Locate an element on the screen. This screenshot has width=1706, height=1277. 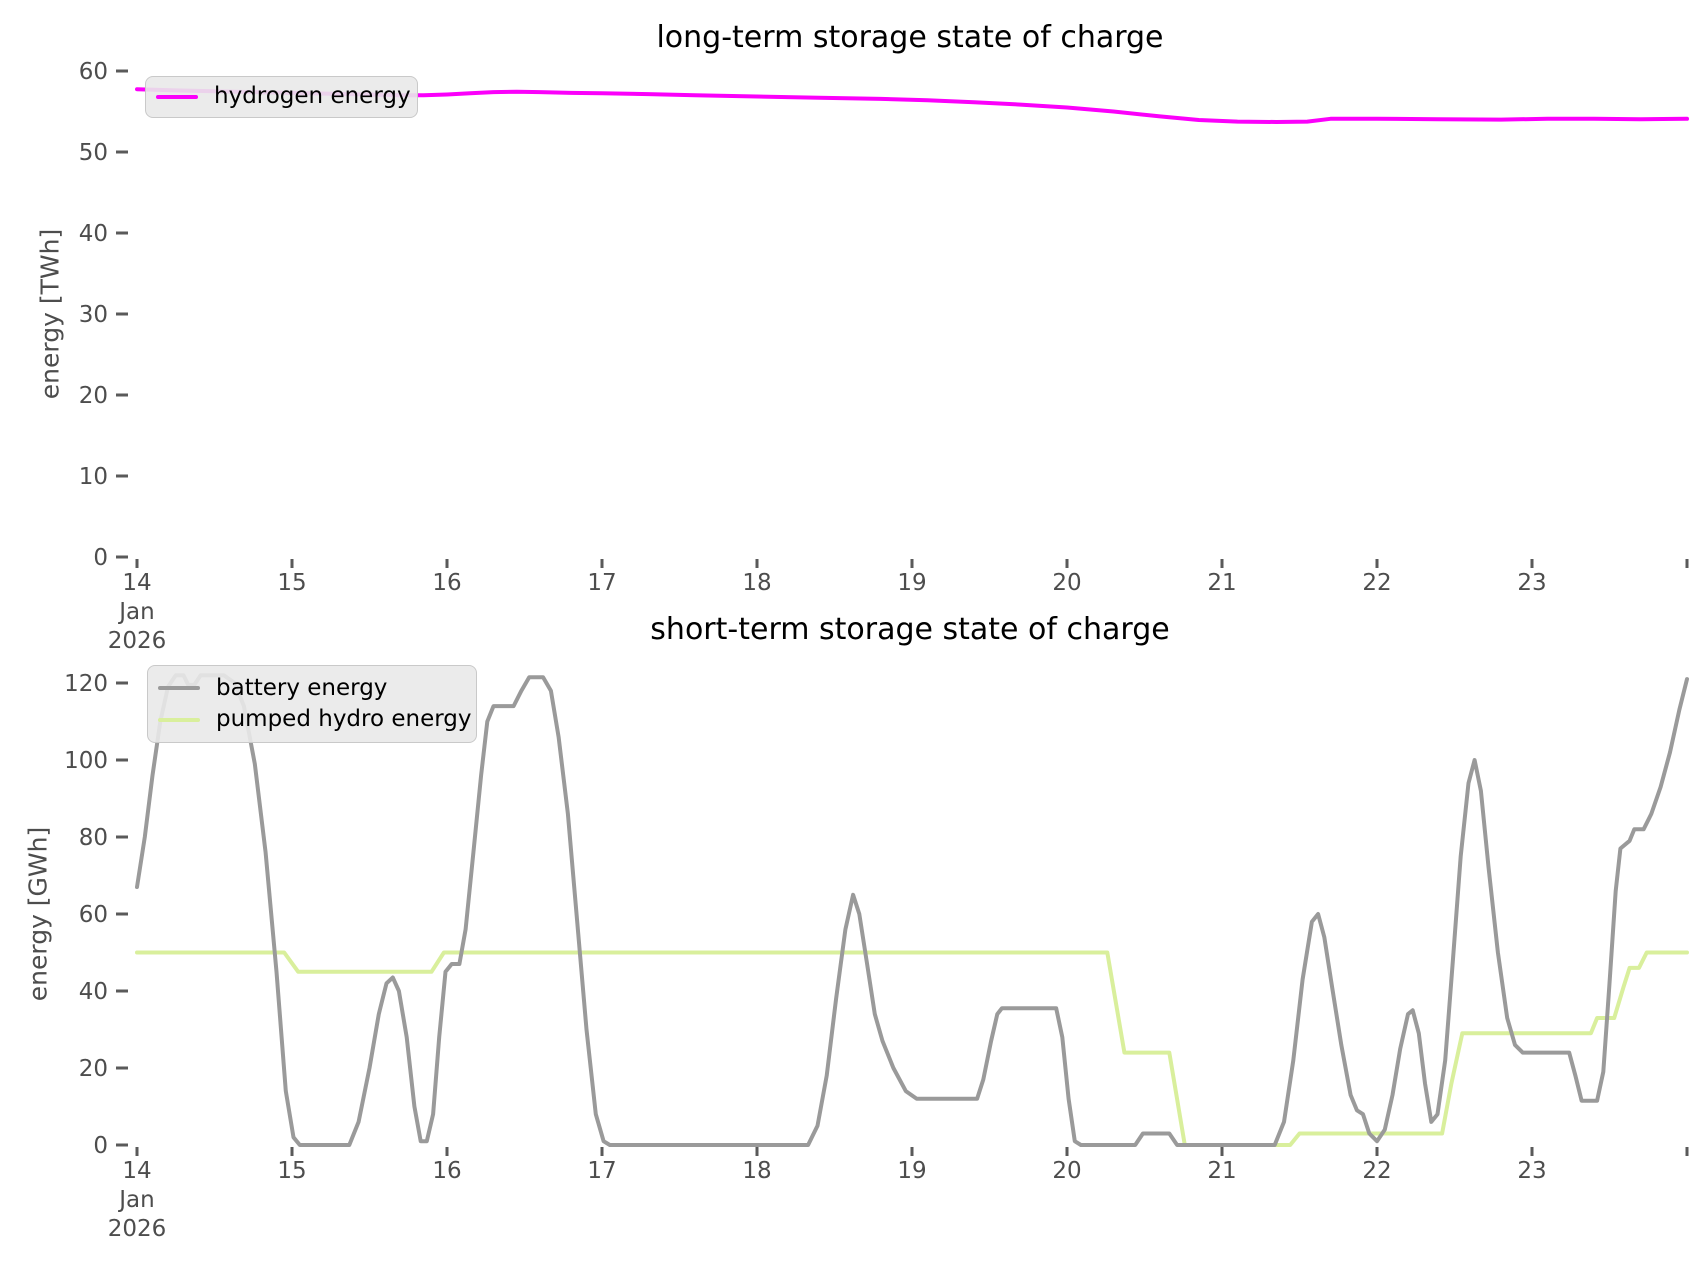
legend-item-pumped-hydro: pumped hydro energy is located at coordinates (315, 719).